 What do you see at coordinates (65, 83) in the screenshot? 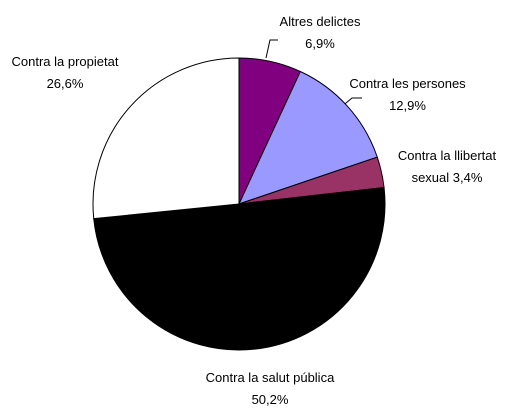
I see `value-label: 26,6%` at bounding box center [65, 83].